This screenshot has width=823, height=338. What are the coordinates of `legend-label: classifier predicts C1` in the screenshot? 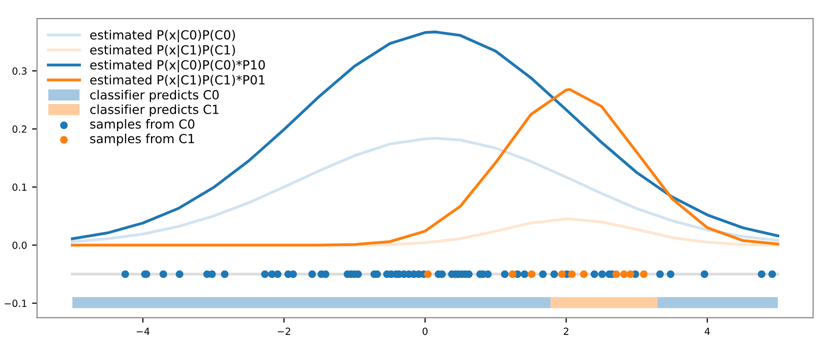 It's located at (154, 110).